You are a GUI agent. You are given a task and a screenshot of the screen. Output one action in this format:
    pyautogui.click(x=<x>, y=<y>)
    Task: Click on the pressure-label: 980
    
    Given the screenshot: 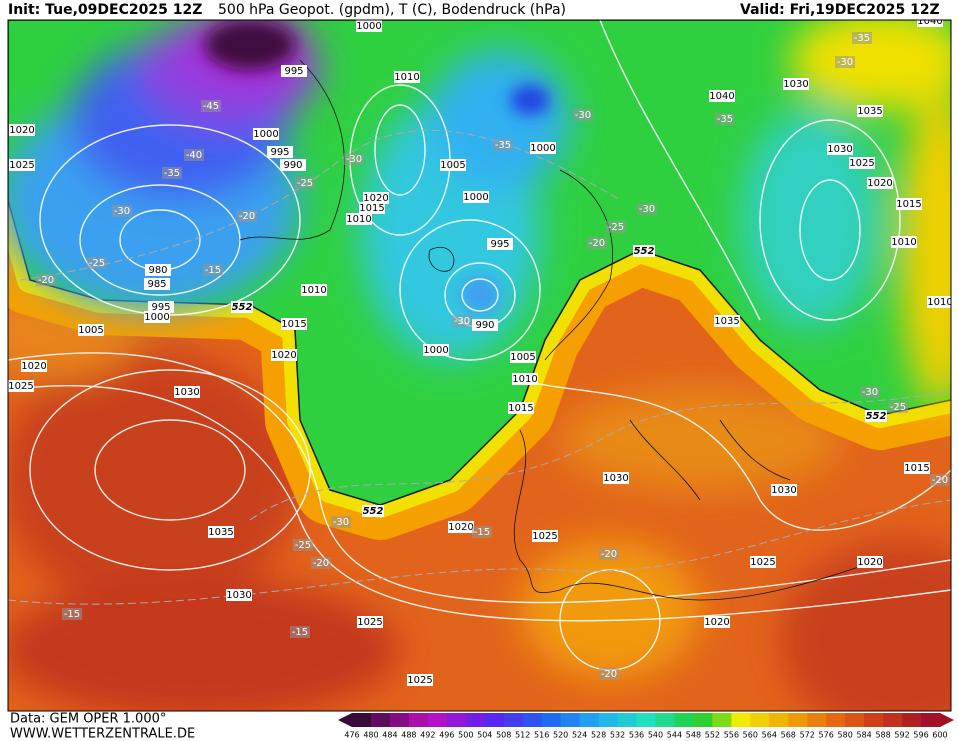 What is the action you would take?
    pyautogui.click(x=157, y=270)
    